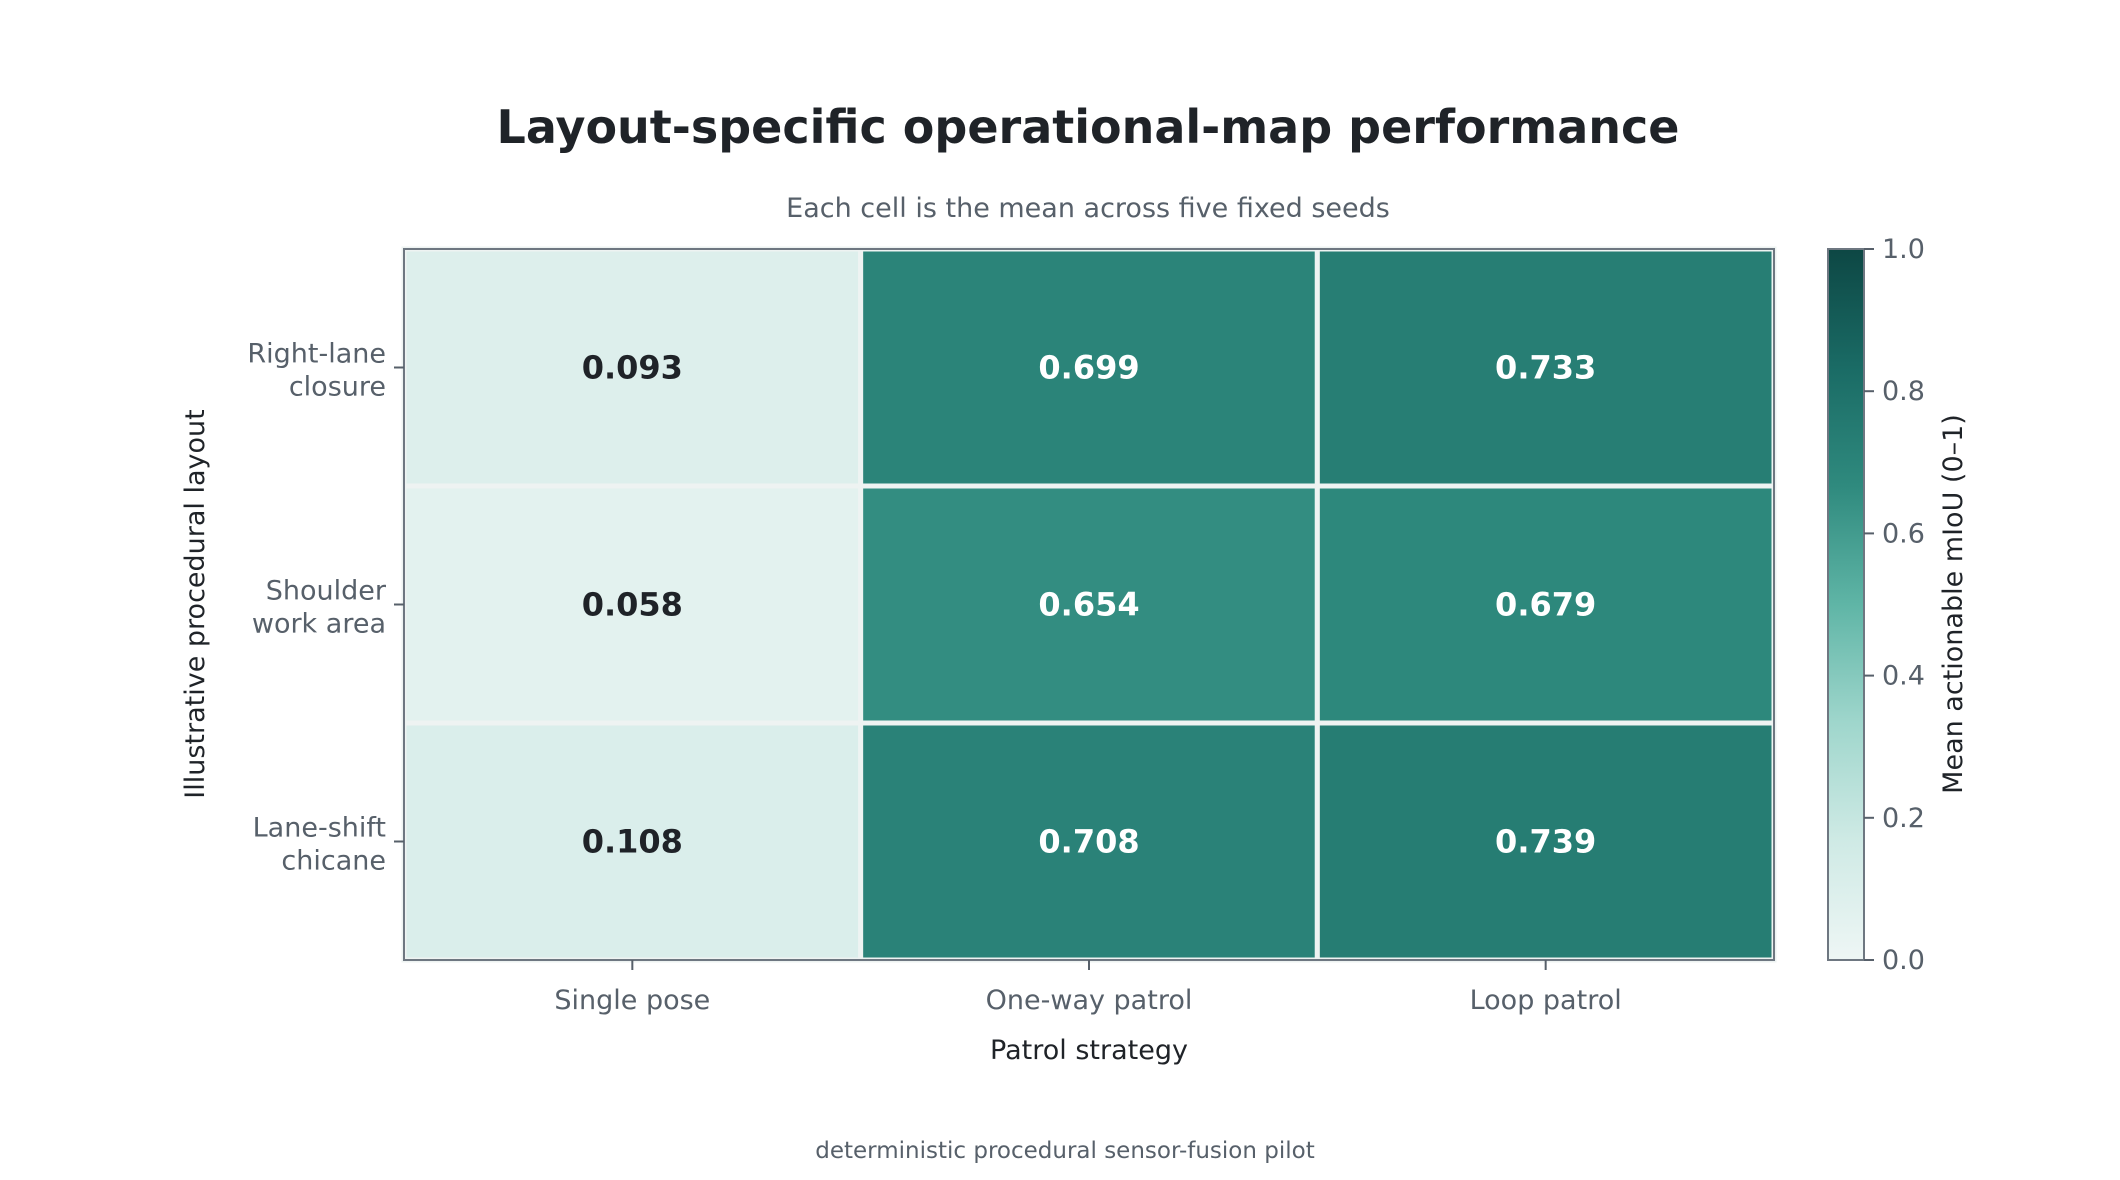 The height and width of the screenshot is (1180, 2120). I want to click on cell-value-label: 0.739, so click(1545, 842).